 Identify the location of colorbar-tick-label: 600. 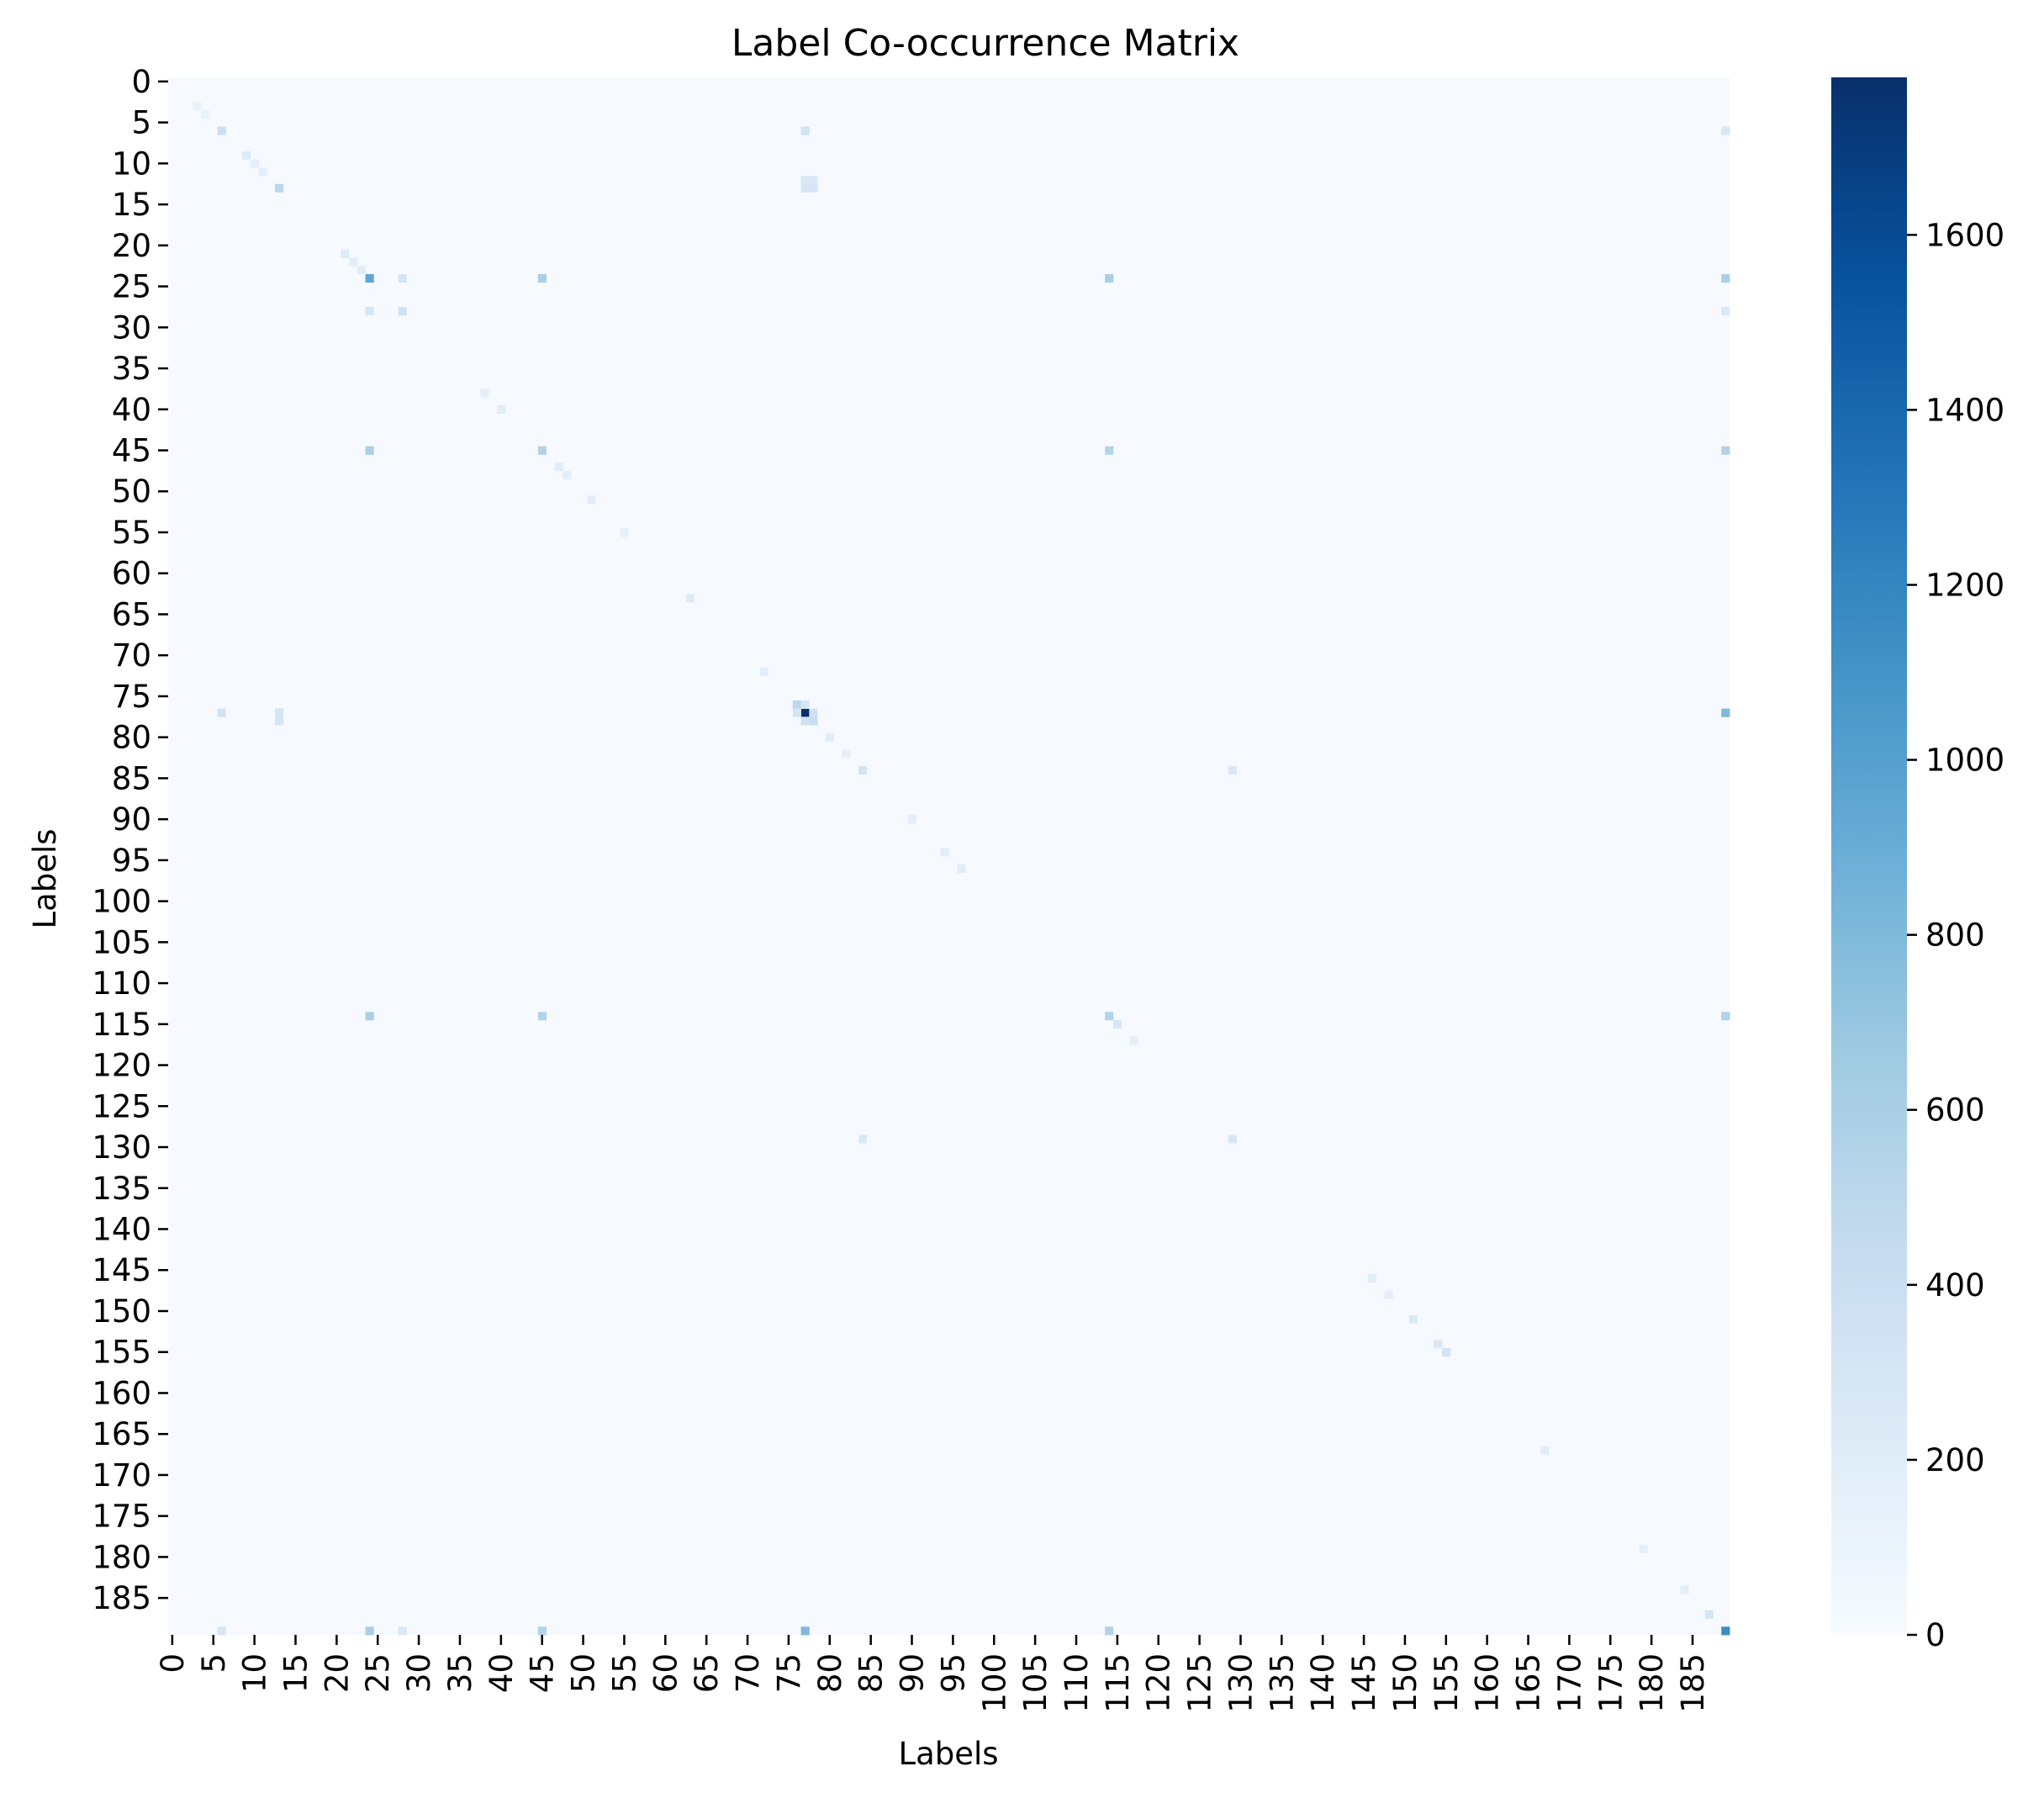
(1955, 1110).